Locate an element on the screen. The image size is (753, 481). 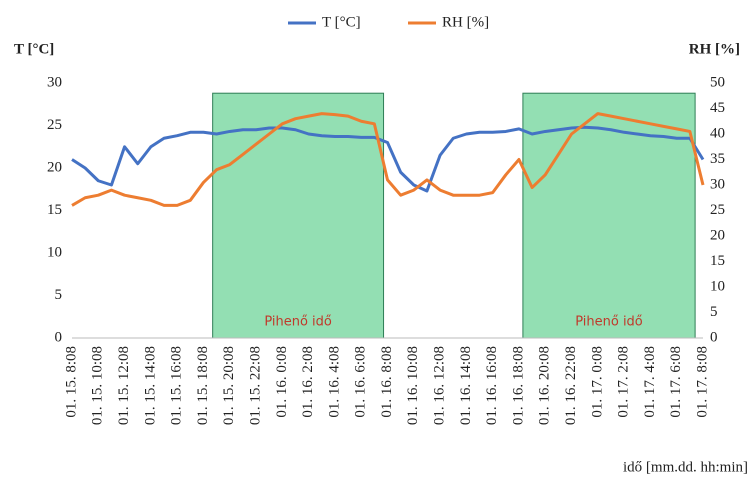
x-tick-label: 01. 17. 0:08 is located at coordinates (597, 382).